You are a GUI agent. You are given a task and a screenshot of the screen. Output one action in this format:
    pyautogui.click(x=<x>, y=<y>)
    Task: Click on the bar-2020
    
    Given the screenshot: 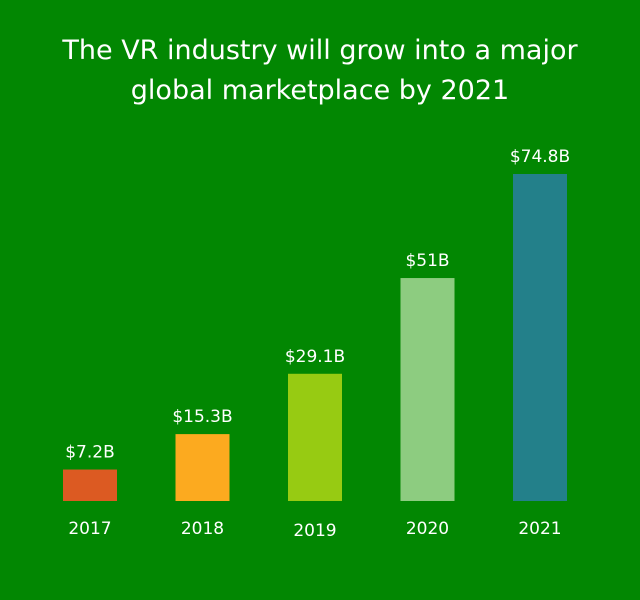 What is the action you would take?
    pyautogui.click(x=427, y=389)
    